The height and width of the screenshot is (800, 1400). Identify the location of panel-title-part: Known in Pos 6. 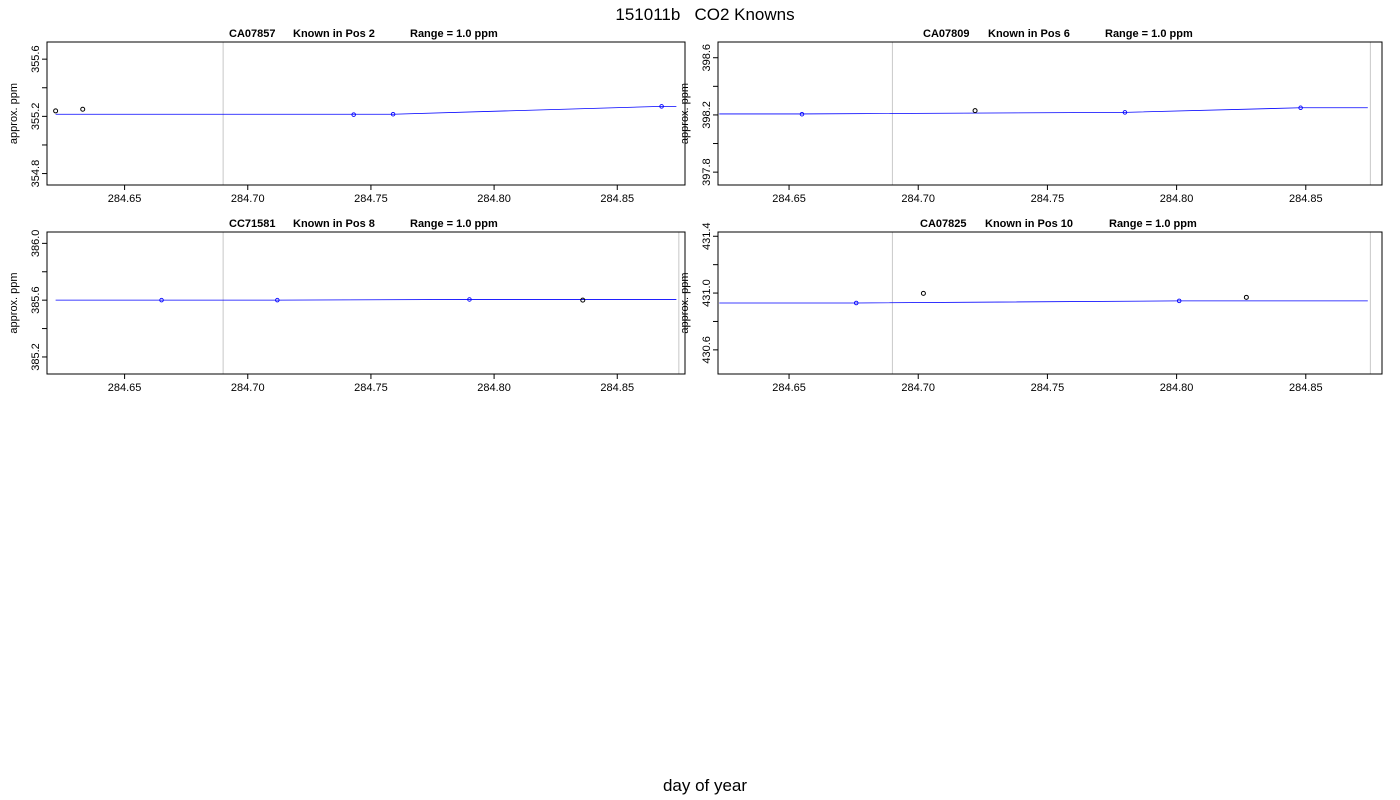
(1029, 34).